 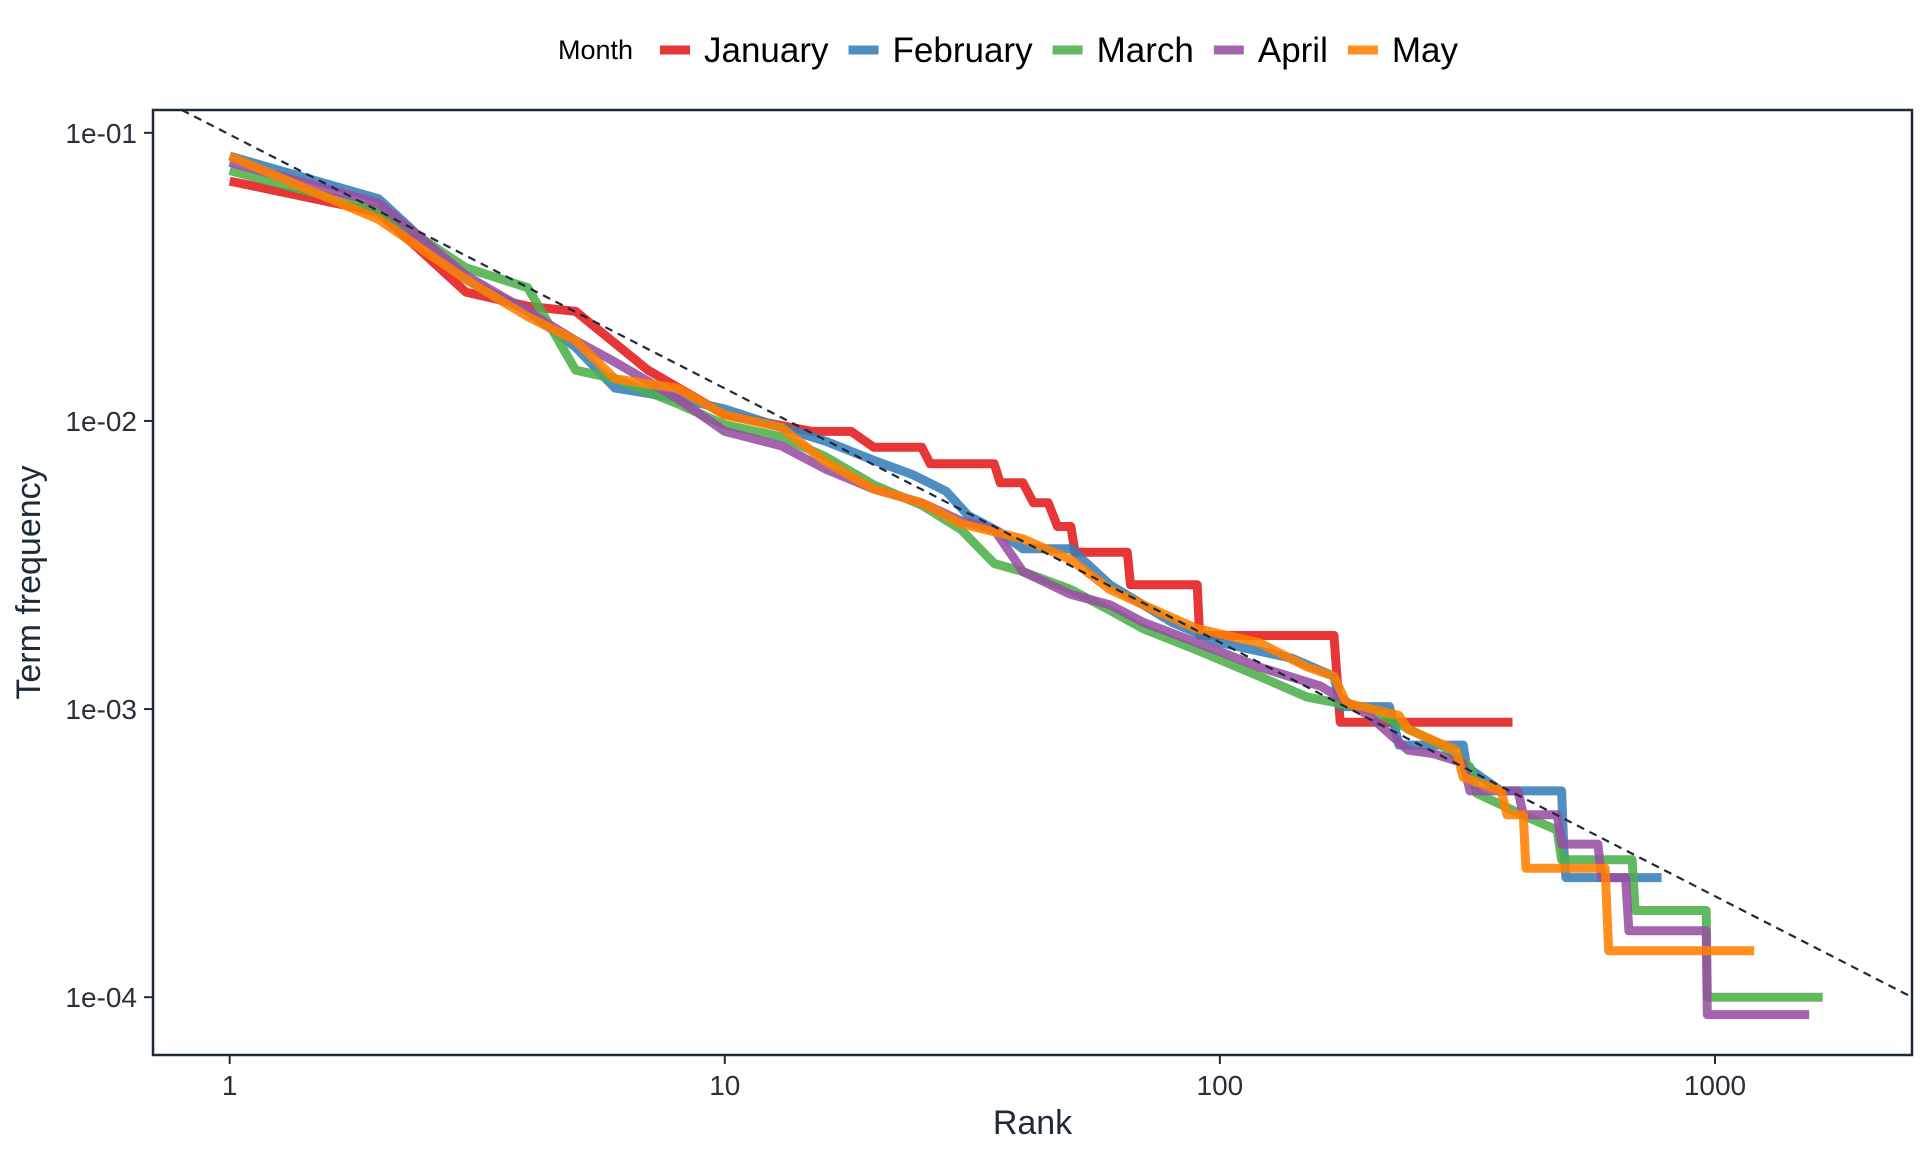 I want to click on legend-label-may: May, so click(x=1425, y=50).